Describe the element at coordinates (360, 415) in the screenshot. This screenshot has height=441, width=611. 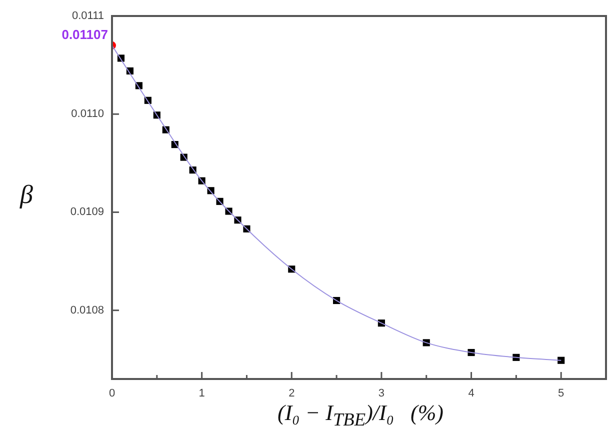
I see `x-axis-title: (I₀ − I$_{TBE}$)/I₀ (%)` at that location.